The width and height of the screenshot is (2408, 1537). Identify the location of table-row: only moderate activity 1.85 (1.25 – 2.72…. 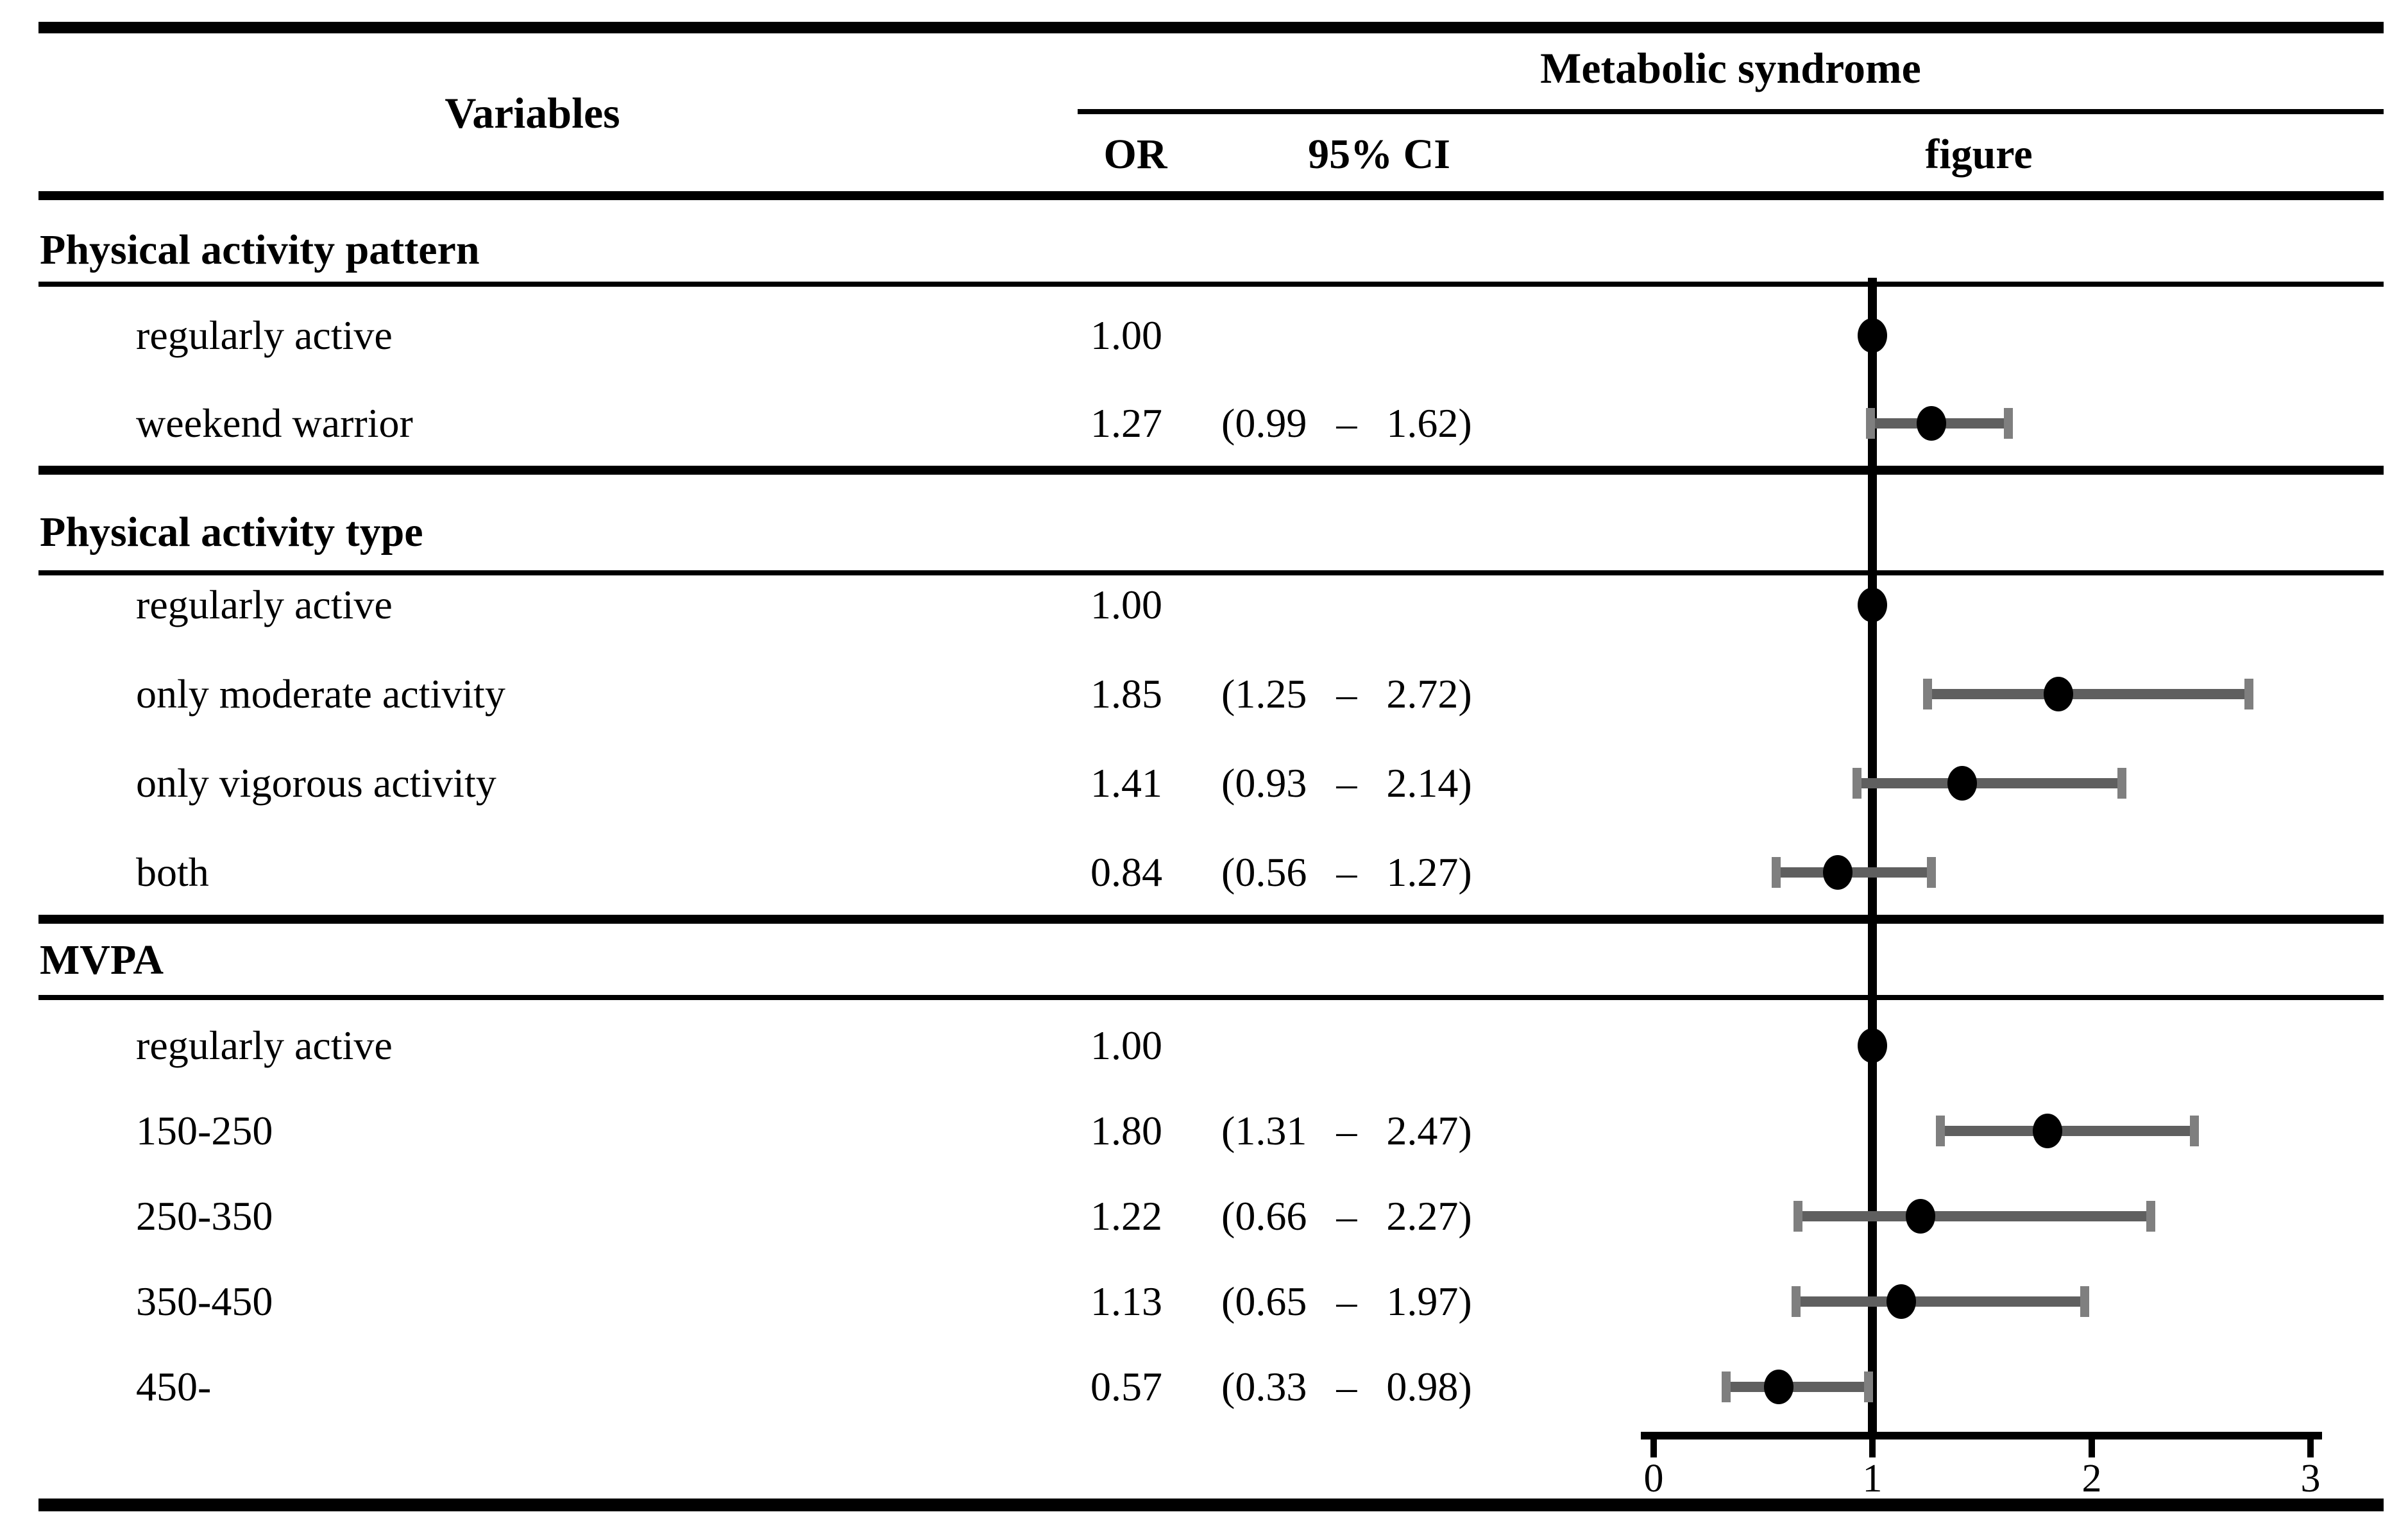
(1204, 694).